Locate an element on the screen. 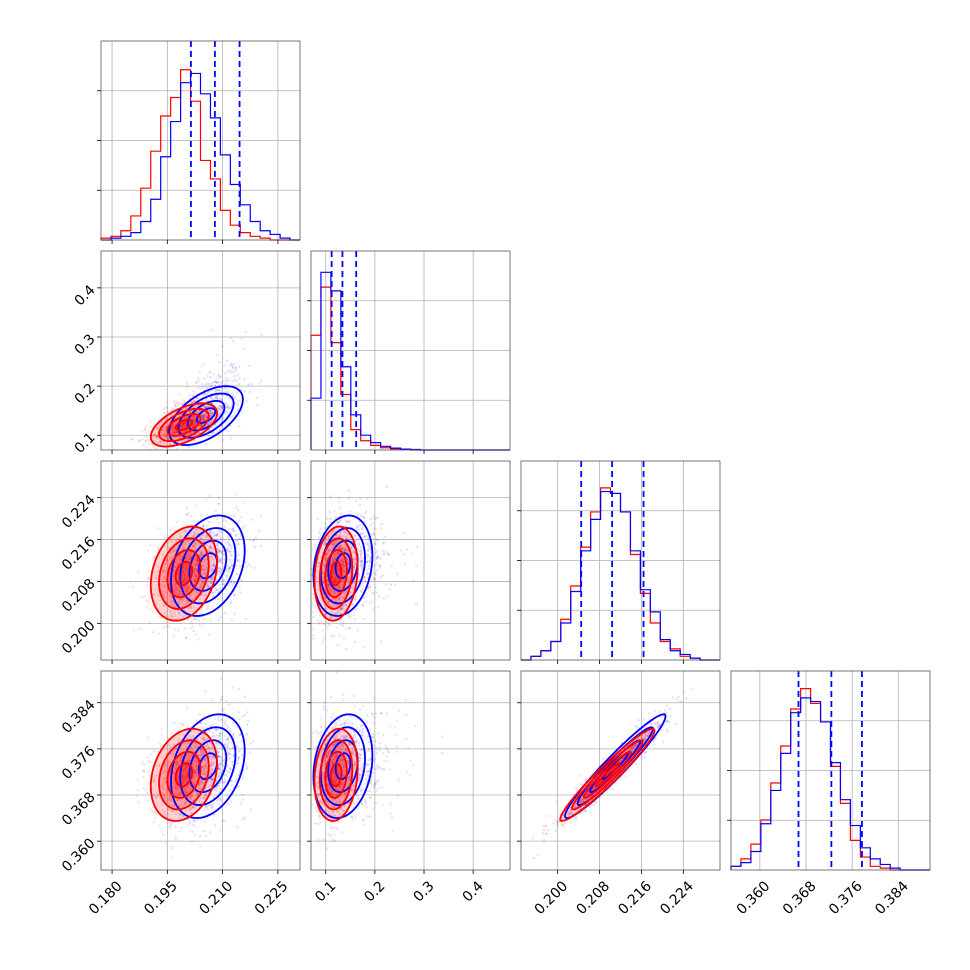  scatter-clip is located at coordinates (365, 568).